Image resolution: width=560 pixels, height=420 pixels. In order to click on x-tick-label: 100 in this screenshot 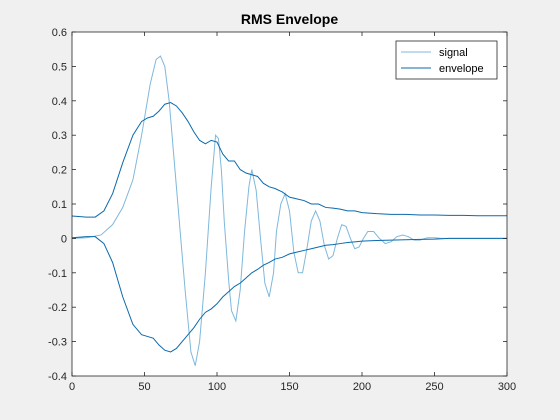, I will do `click(217, 387)`.